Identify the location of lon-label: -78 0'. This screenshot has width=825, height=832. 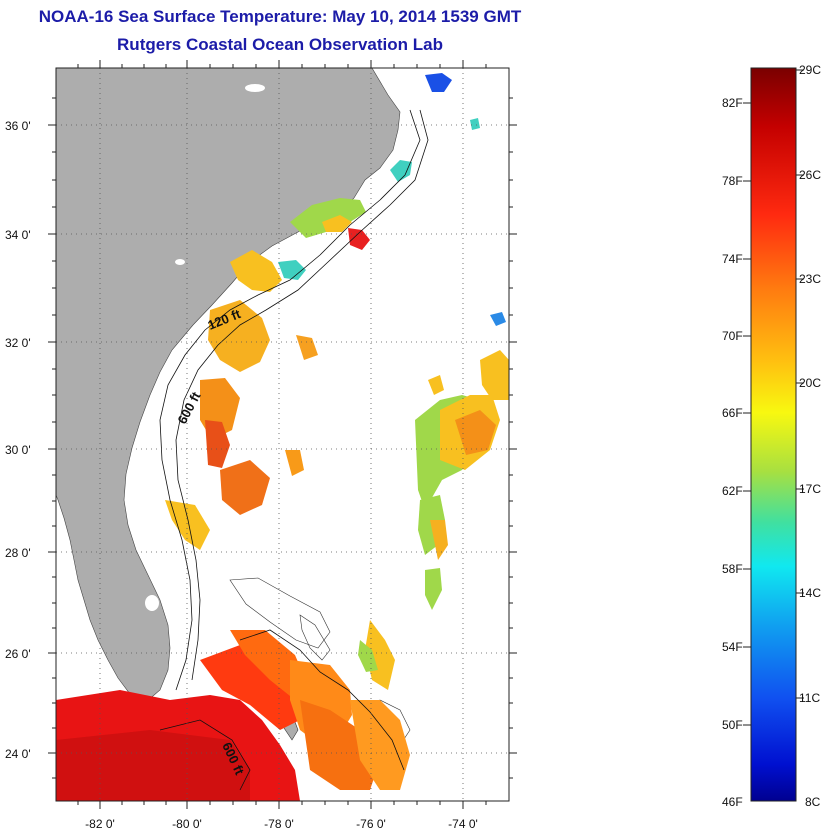
(279, 824).